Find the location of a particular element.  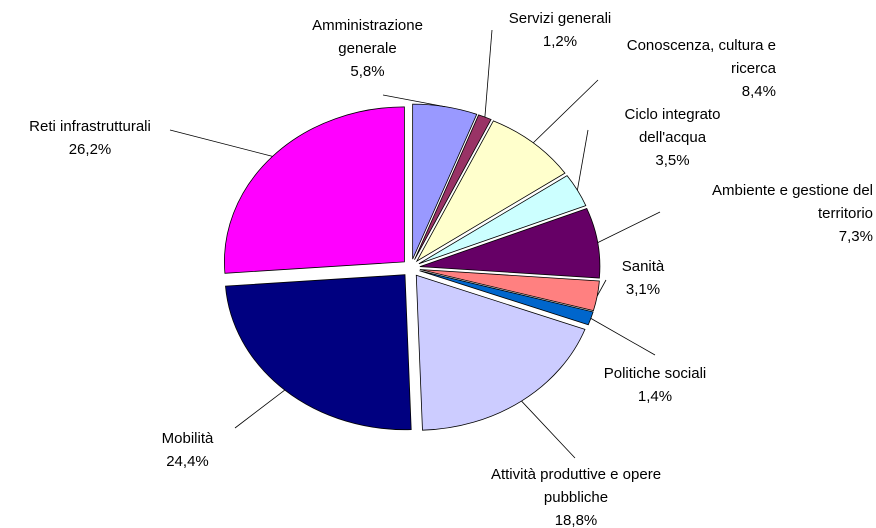

slice-label: Ambiente e gestione del territorio 7,3% is located at coordinates (766, 213).